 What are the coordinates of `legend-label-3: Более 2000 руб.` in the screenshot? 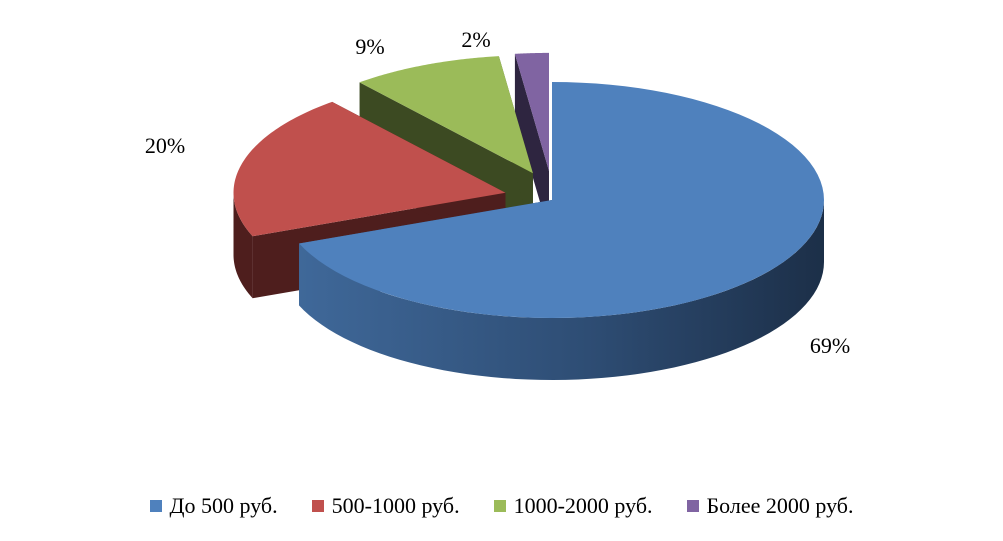 It's located at (780, 505).